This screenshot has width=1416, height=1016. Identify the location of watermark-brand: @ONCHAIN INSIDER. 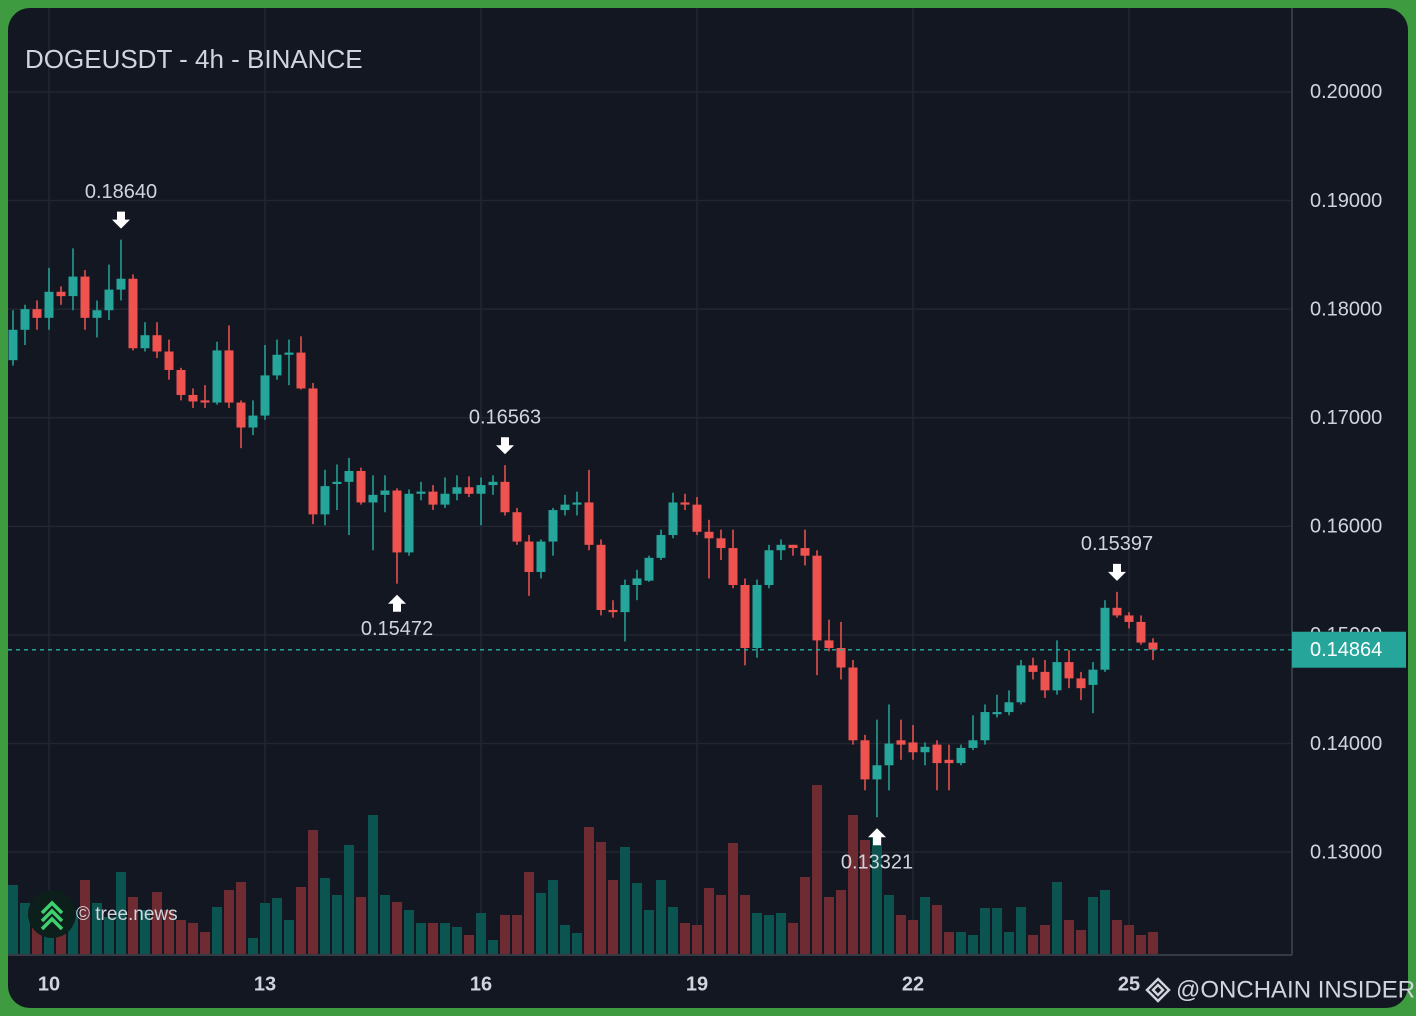
(1295, 989).